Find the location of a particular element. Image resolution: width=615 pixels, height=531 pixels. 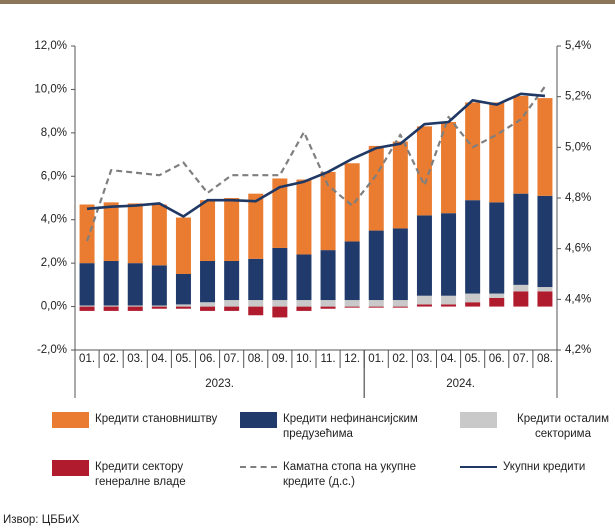

y2-tick-label: 4,8% is located at coordinates (578, 198).